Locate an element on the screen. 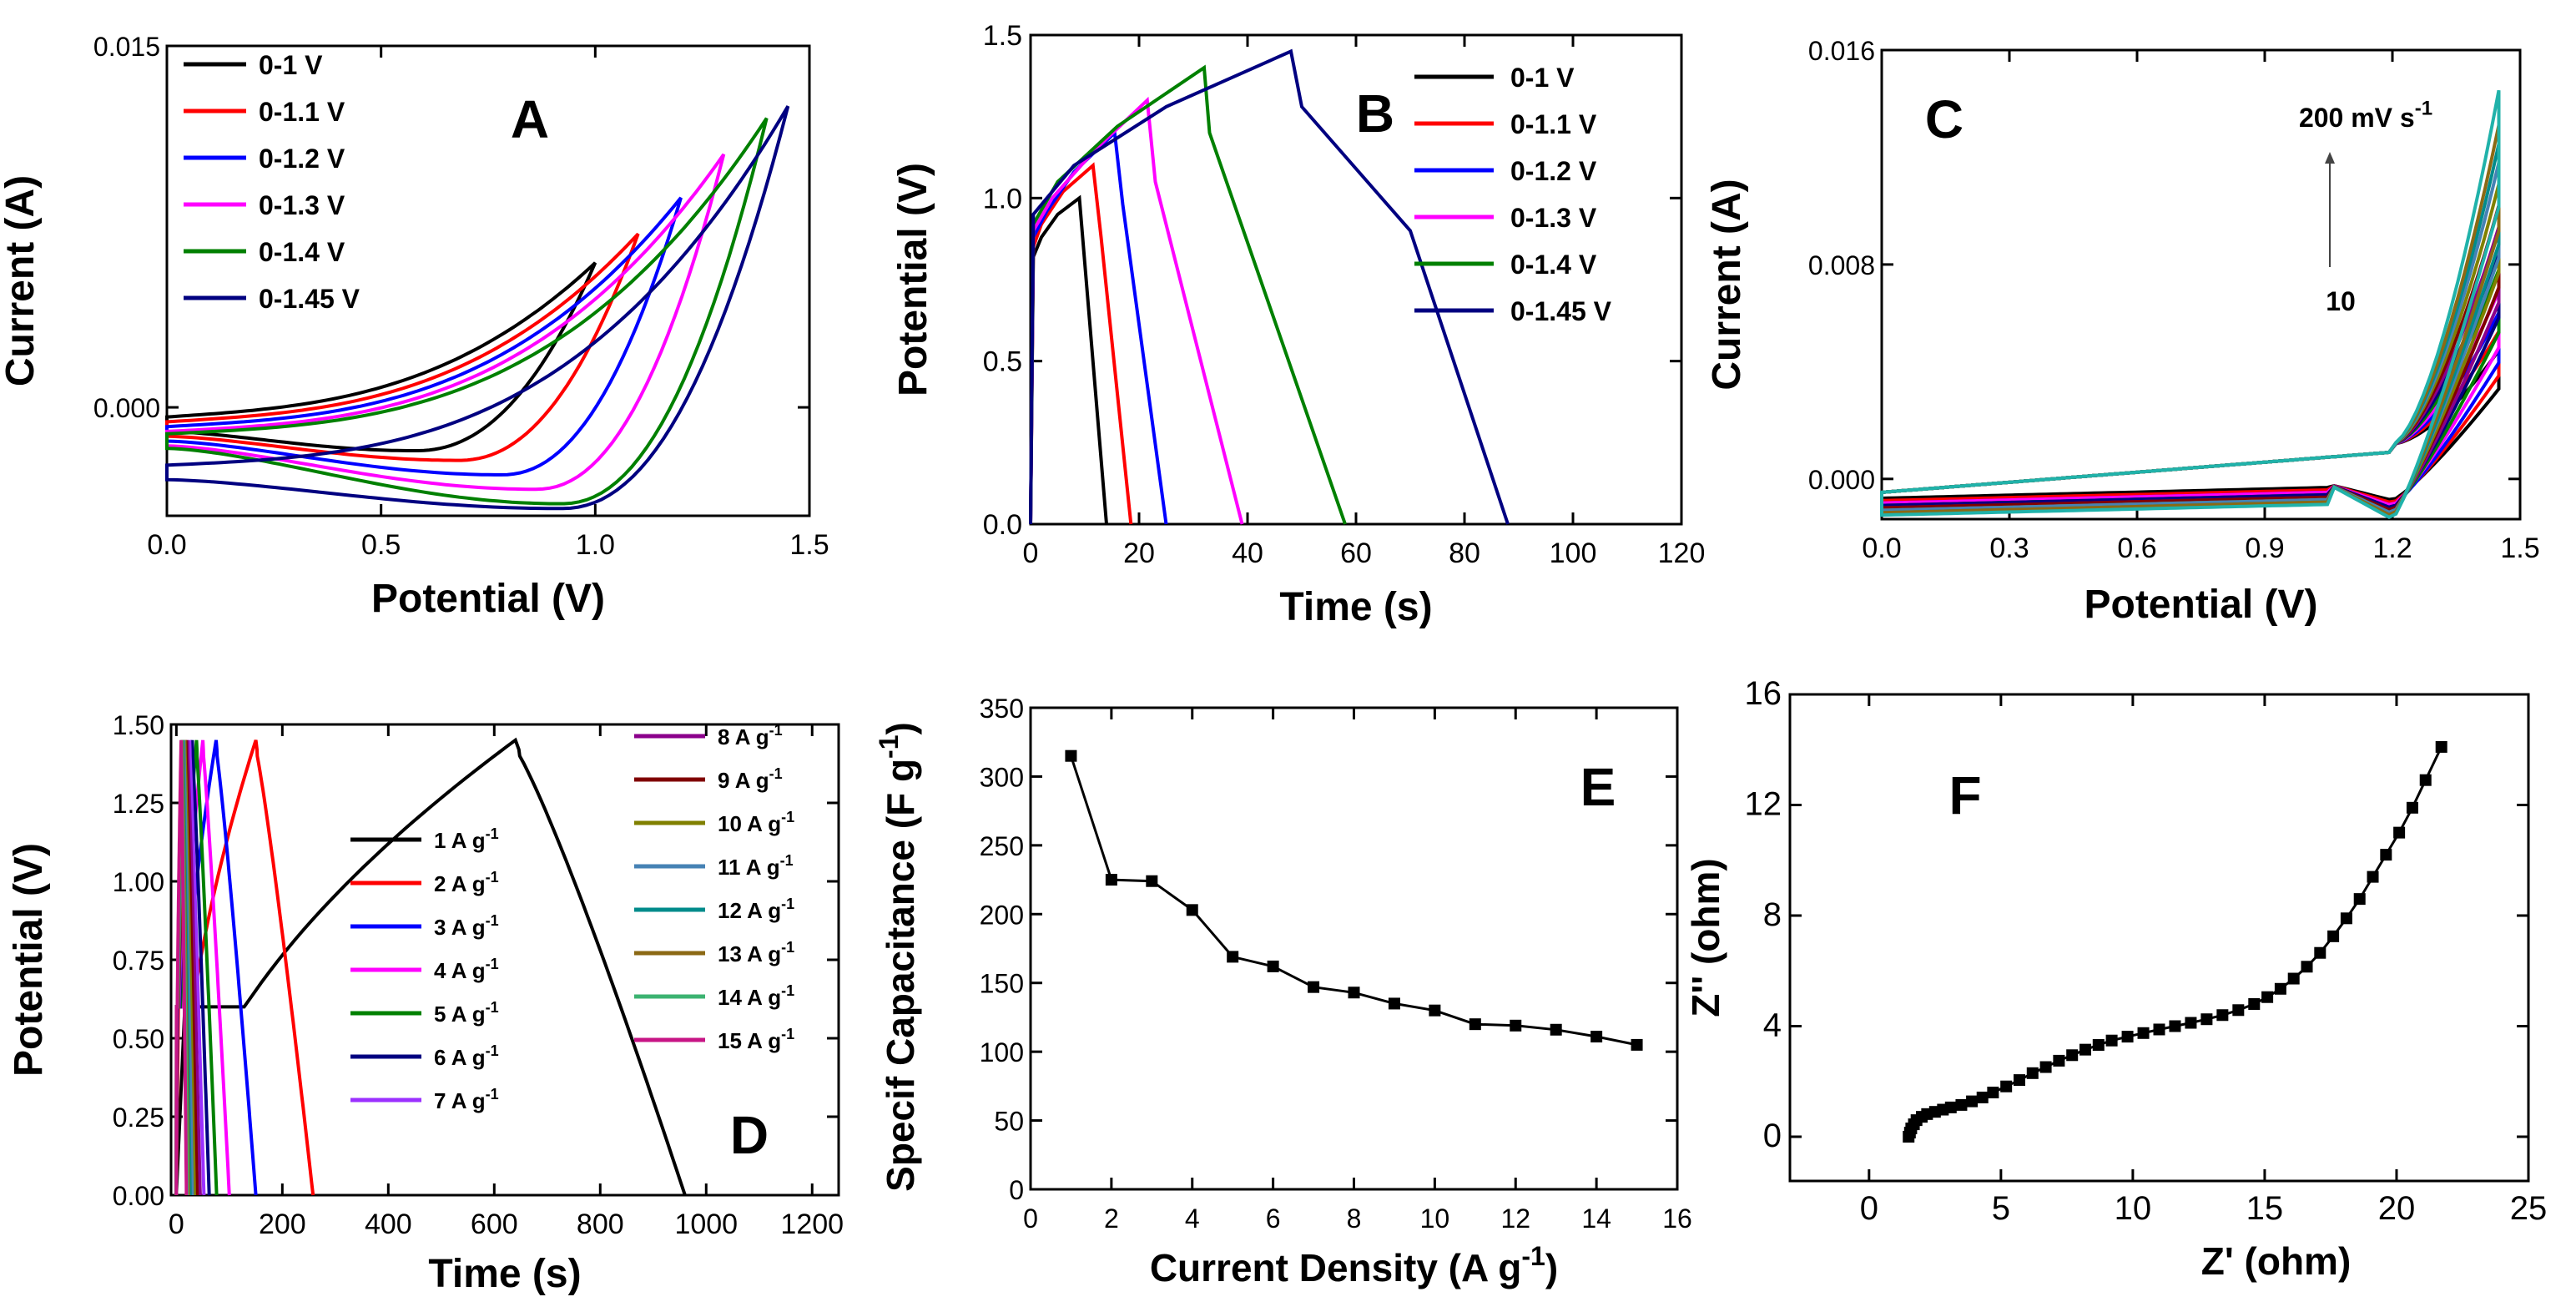  legend-label-d-6: 7 A g-1 is located at coordinates (467, 1099).